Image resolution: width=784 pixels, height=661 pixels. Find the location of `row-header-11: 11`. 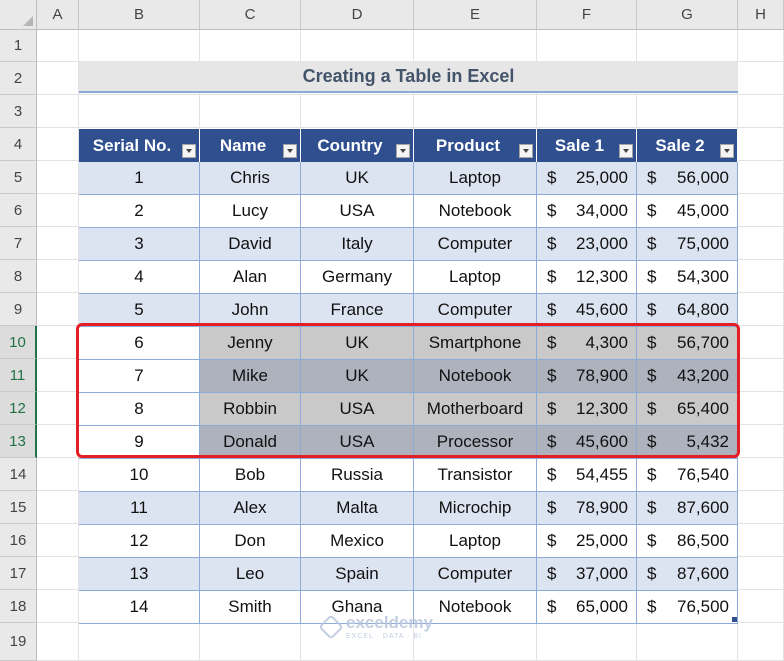

row-header-11: 11 is located at coordinates (18, 375).